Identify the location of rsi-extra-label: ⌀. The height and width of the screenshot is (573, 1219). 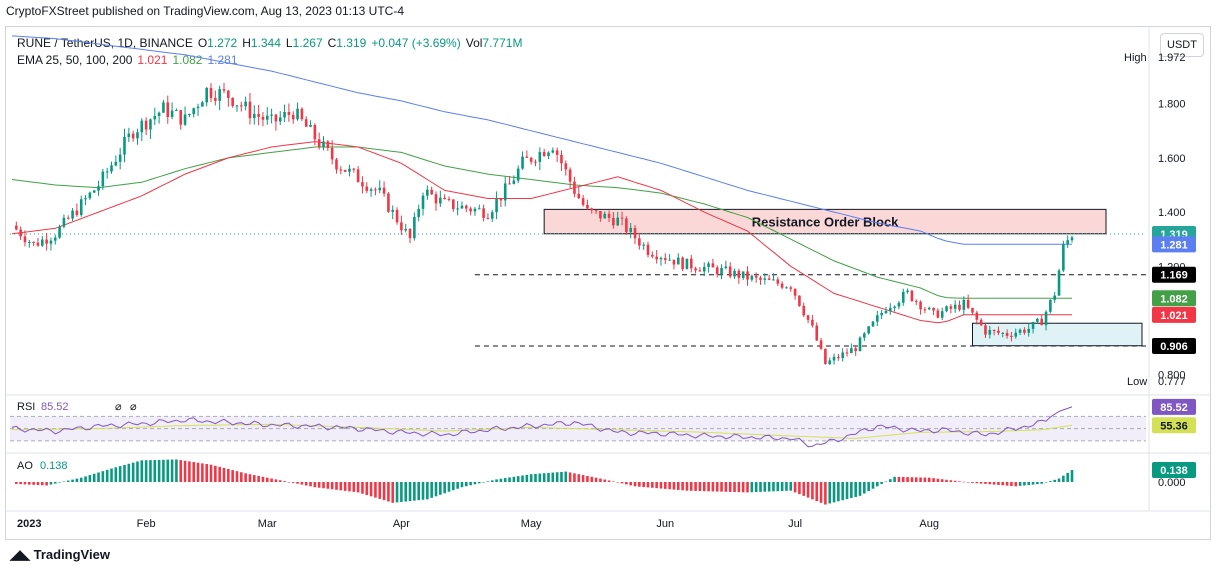
(133, 407).